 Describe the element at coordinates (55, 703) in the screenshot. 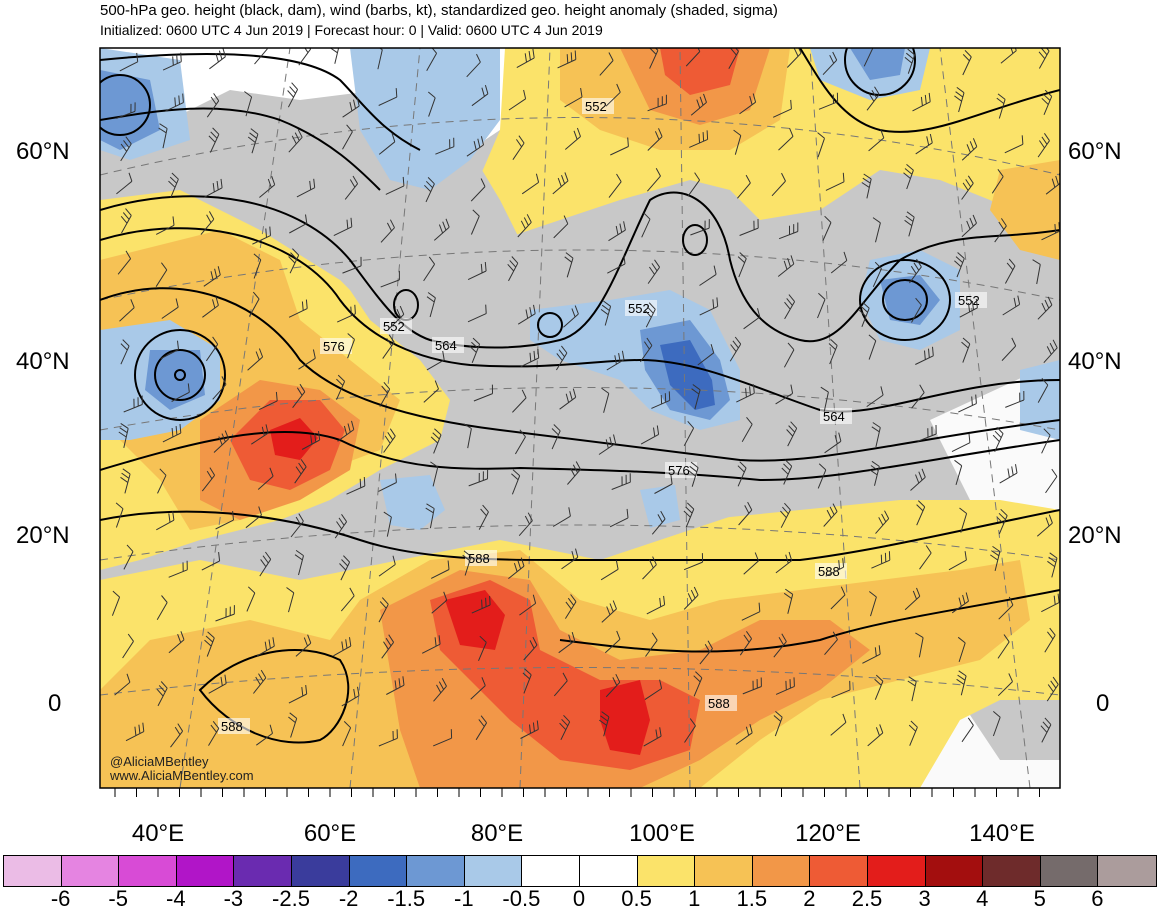

I see `lat-label-left: 0` at that location.